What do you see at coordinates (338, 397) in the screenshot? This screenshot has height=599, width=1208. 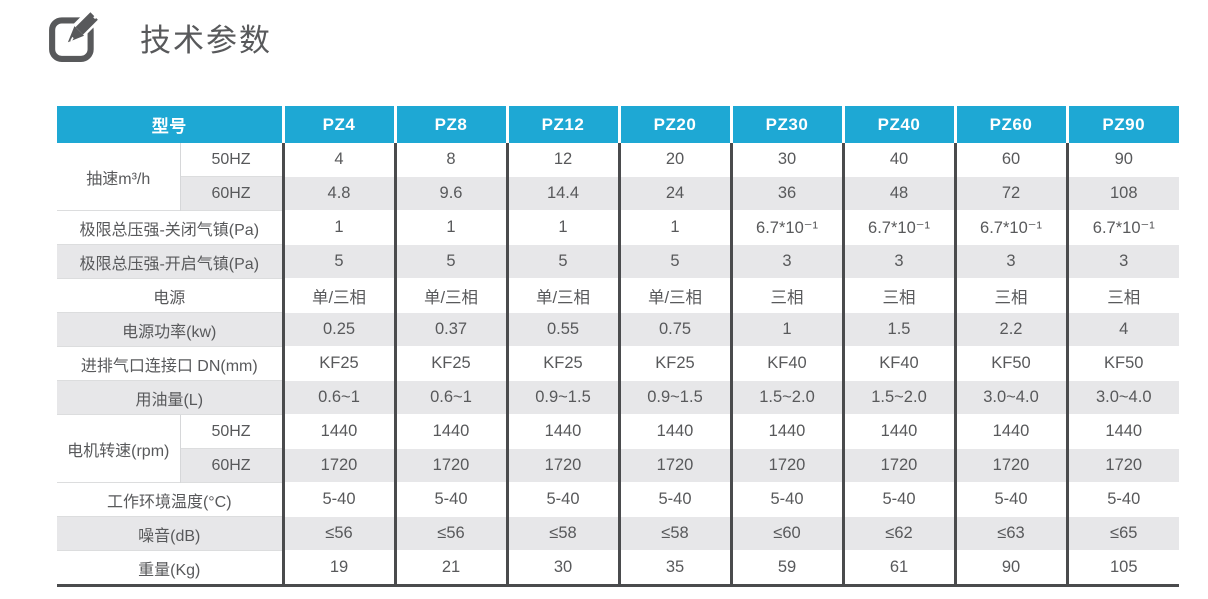 I see `cell: 0.6~1` at bounding box center [338, 397].